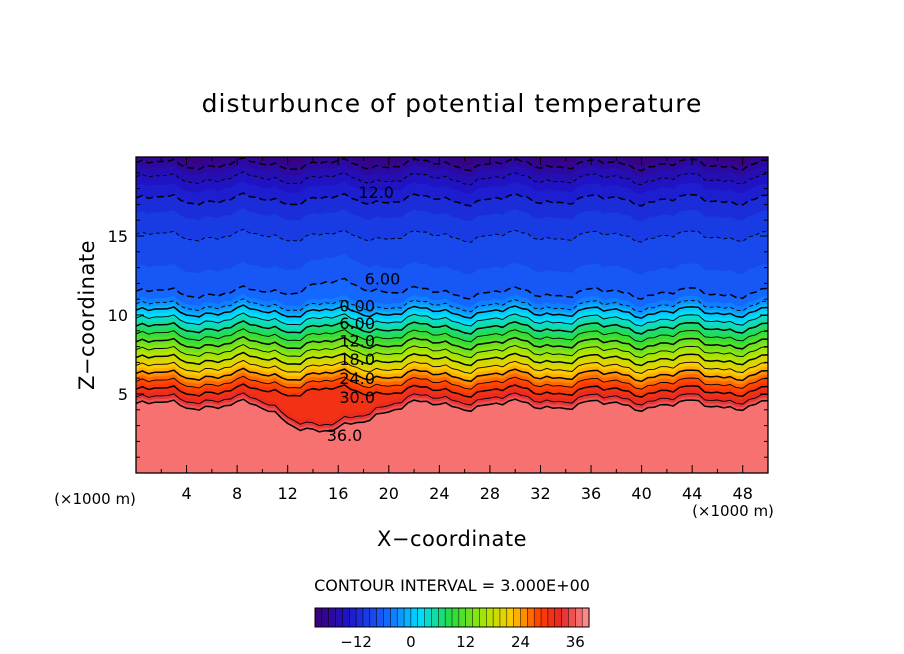 This screenshot has width=904, height=654. What do you see at coordinates (490, 493) in the screenshot?
I see `x-tick-label: 28` at bounding box center [490, 493].